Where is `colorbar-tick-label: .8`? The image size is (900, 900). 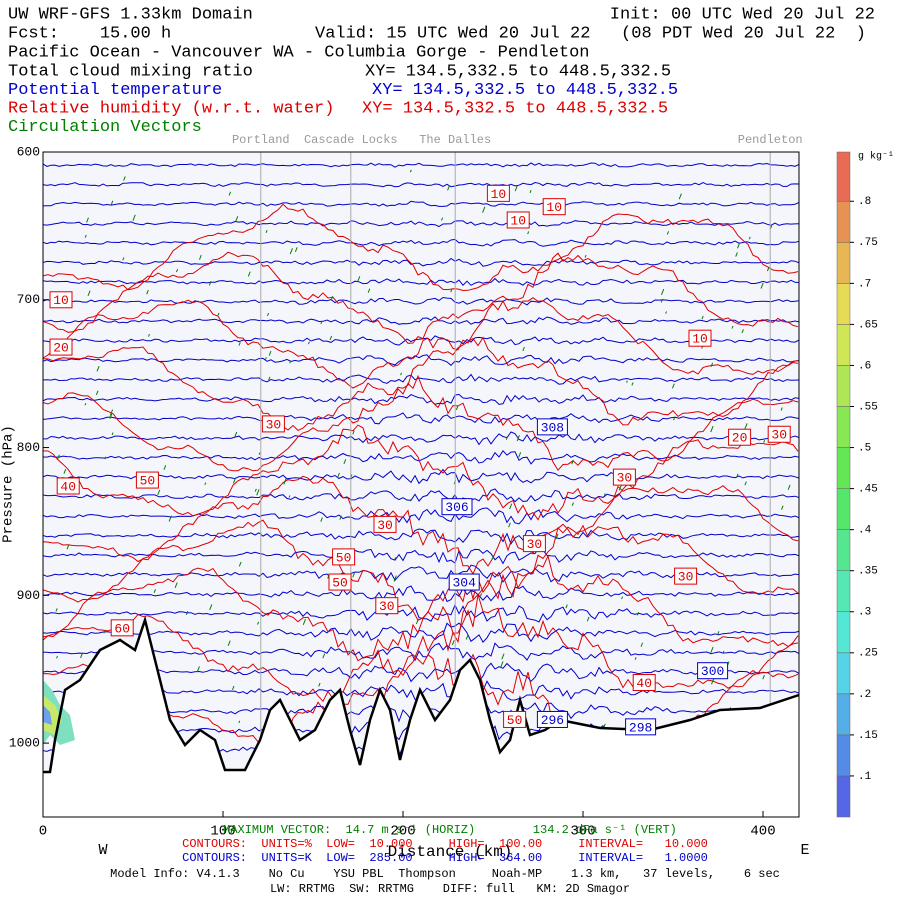 colorbar-tick-label: .8 is located at coordinates (864, 202).